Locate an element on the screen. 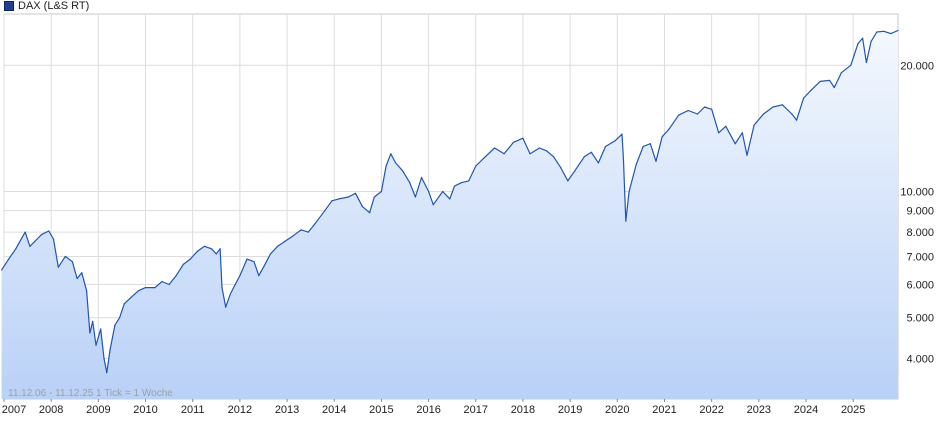 The height and width of the screenshot is (435, 940). legend: DAX (L&S RT) is located at coordinates (46, 6).